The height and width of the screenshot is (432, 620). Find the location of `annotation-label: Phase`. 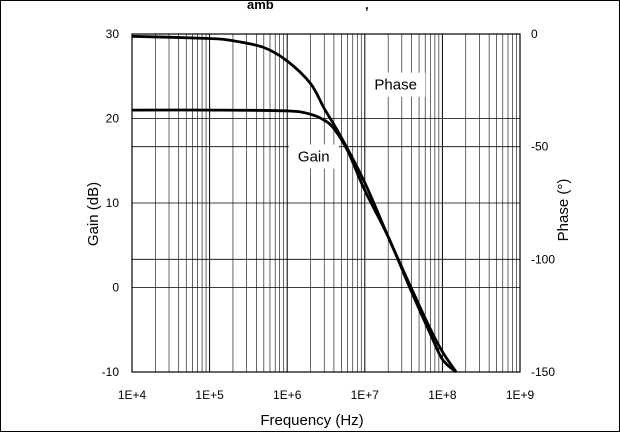

annotation-label: Phase is located at coordinates (395, 85).